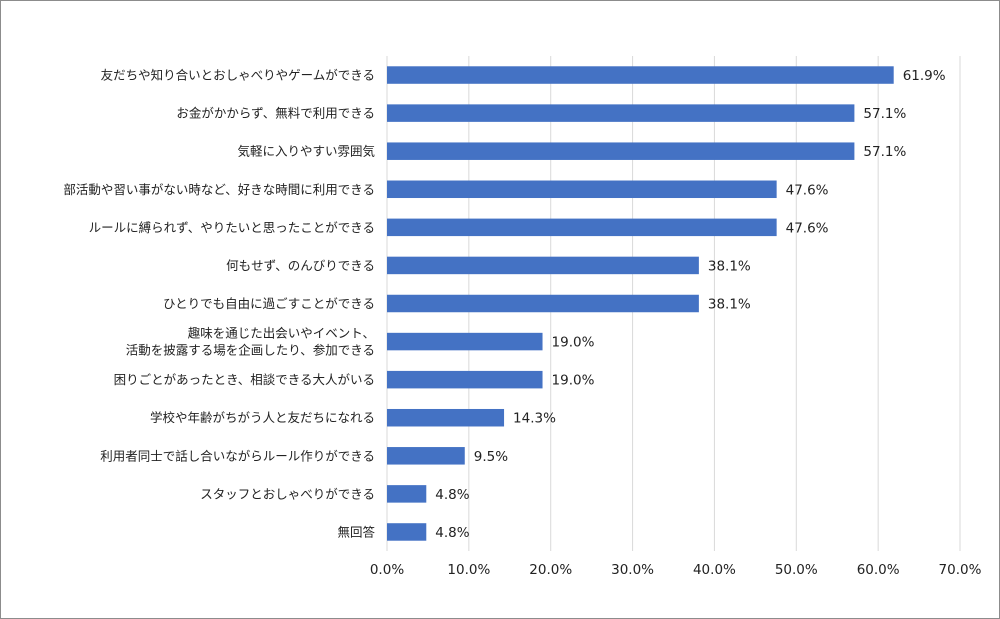  I want to click on x-tick-label: 70.0%, so click(960, 570).